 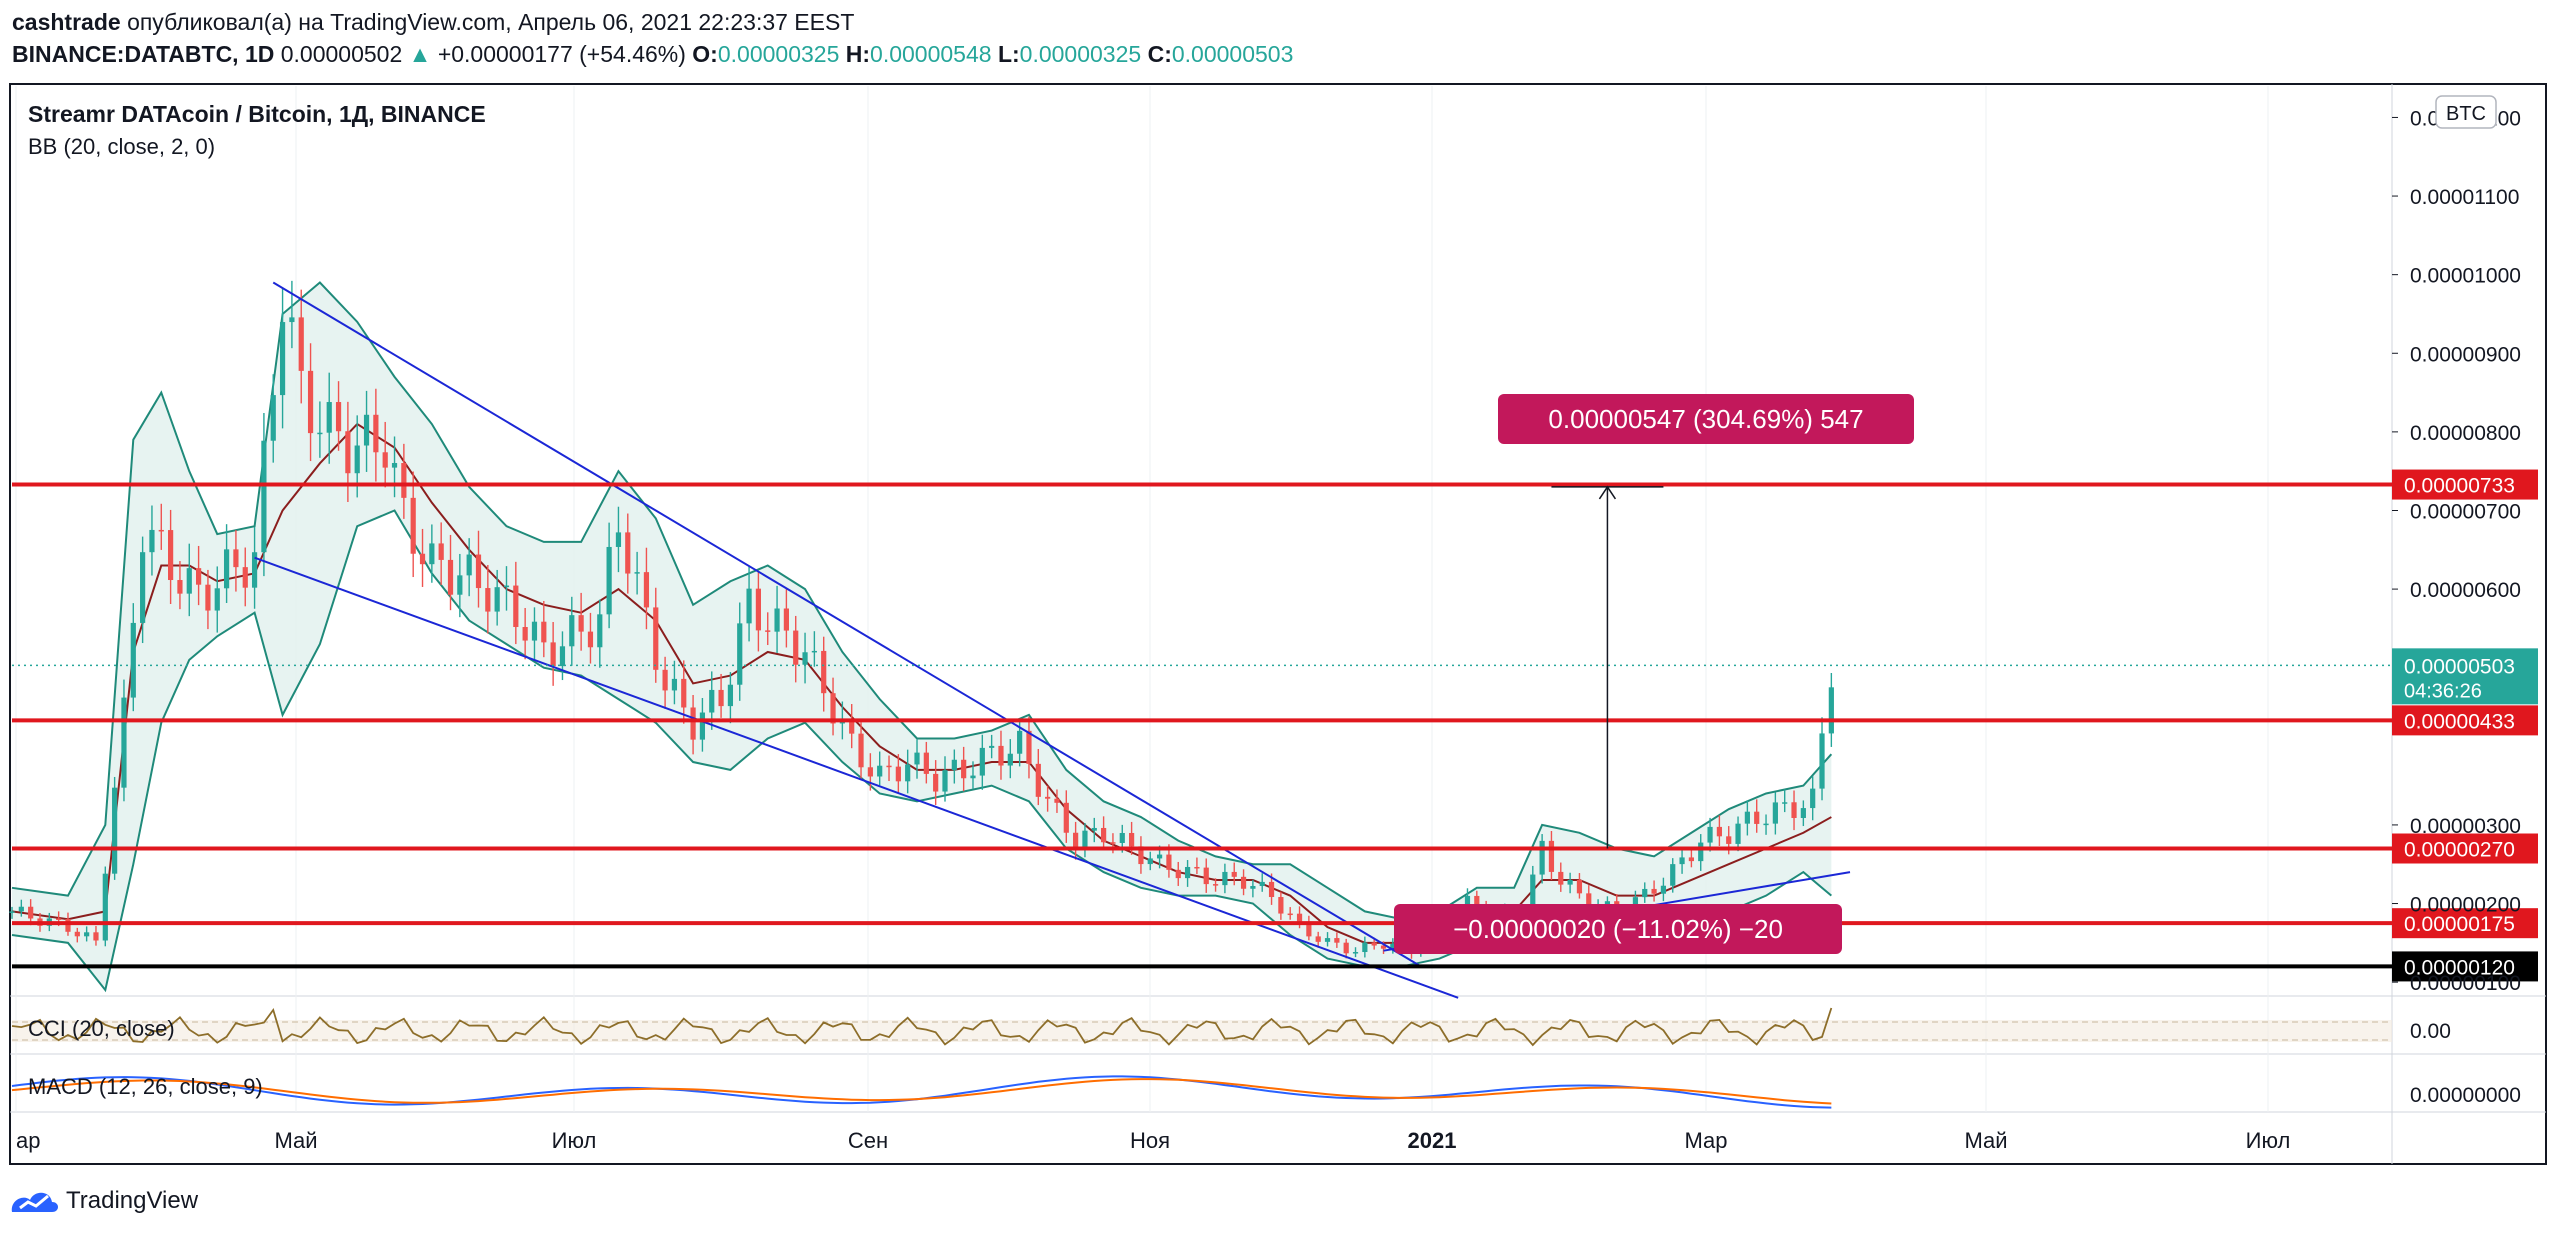 I want to click on x-tick-label: Сен, so click(x=868, y=1140).